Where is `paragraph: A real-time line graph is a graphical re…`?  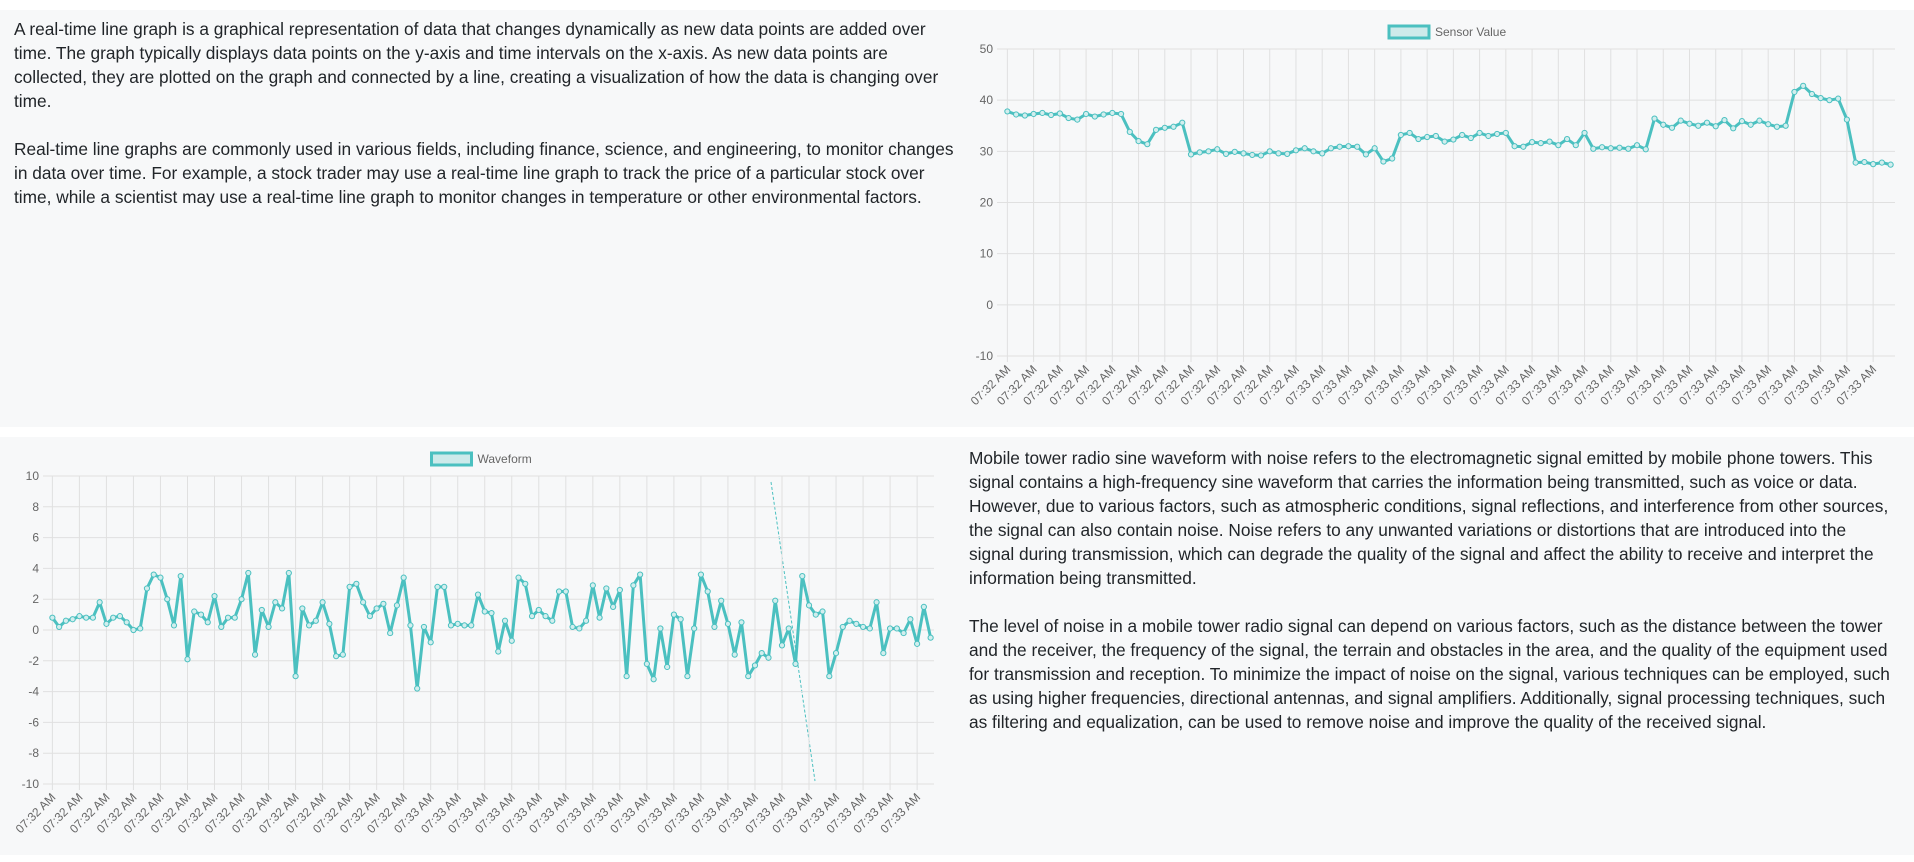 paragraph: A real-time line graph is a graphical re… is located at coordinates (476, 65).